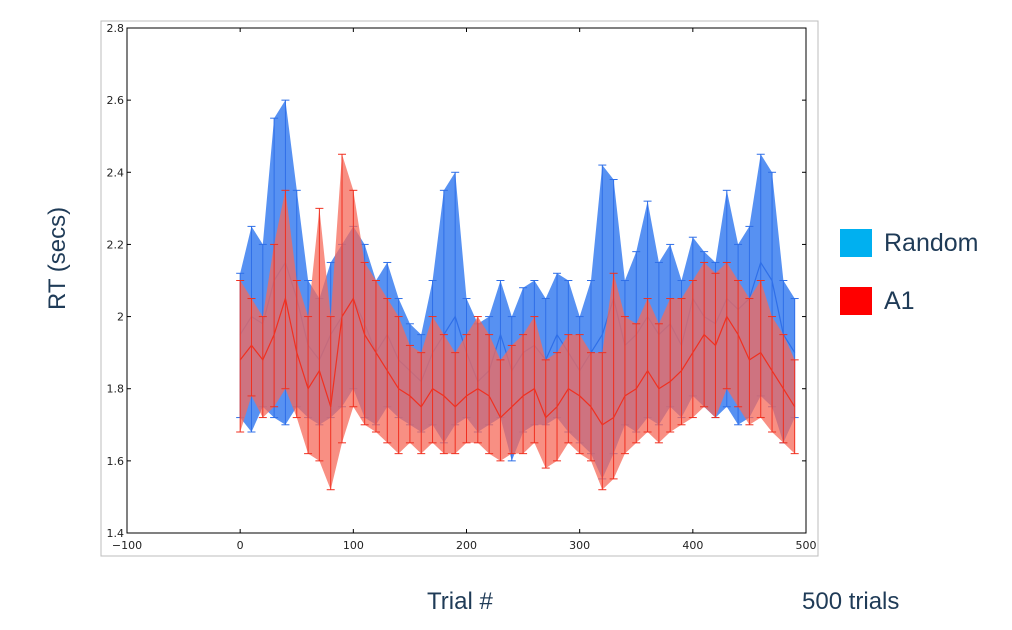  Describe the element at coordinates (806, 545) in the screenshot. I see `x-tick-label: 500` at that location.